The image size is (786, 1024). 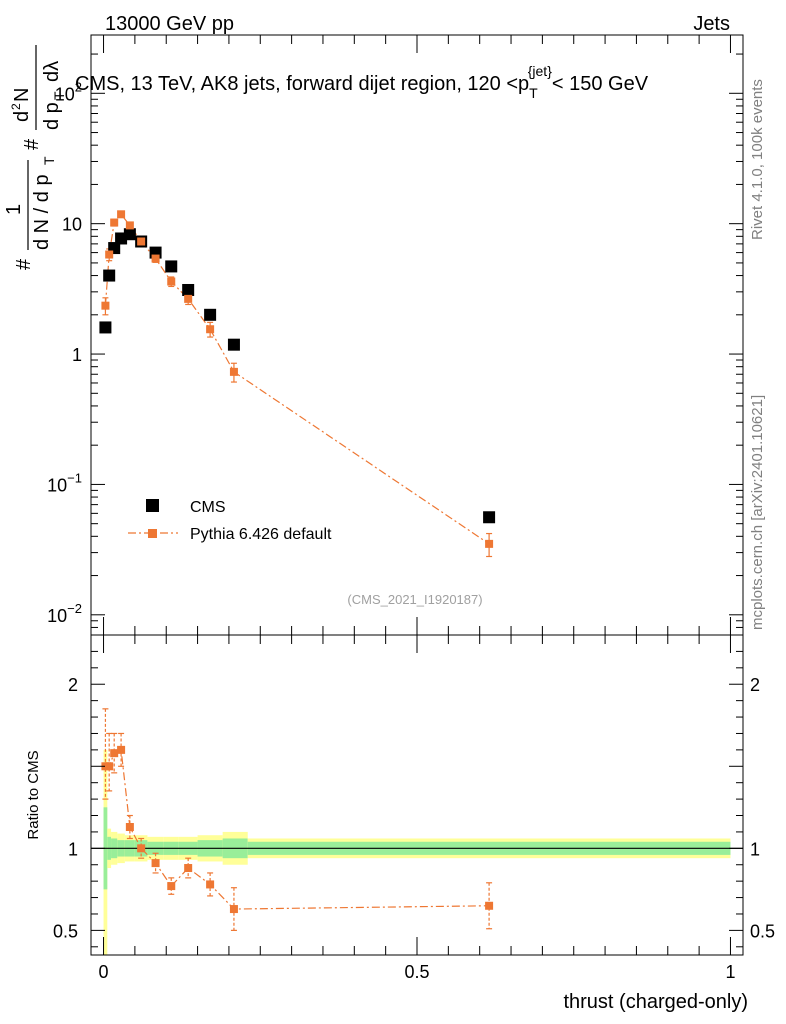 What do you see at coordinates (600, 84) in the screenshot?
I see `title-suffix: < 150 GeV` at bounding box center [600, 84].